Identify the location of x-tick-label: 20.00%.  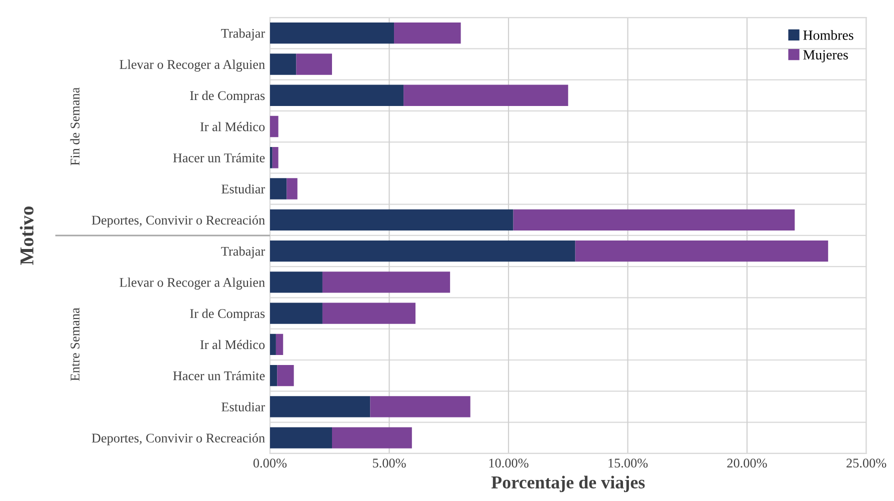
(747, 463).